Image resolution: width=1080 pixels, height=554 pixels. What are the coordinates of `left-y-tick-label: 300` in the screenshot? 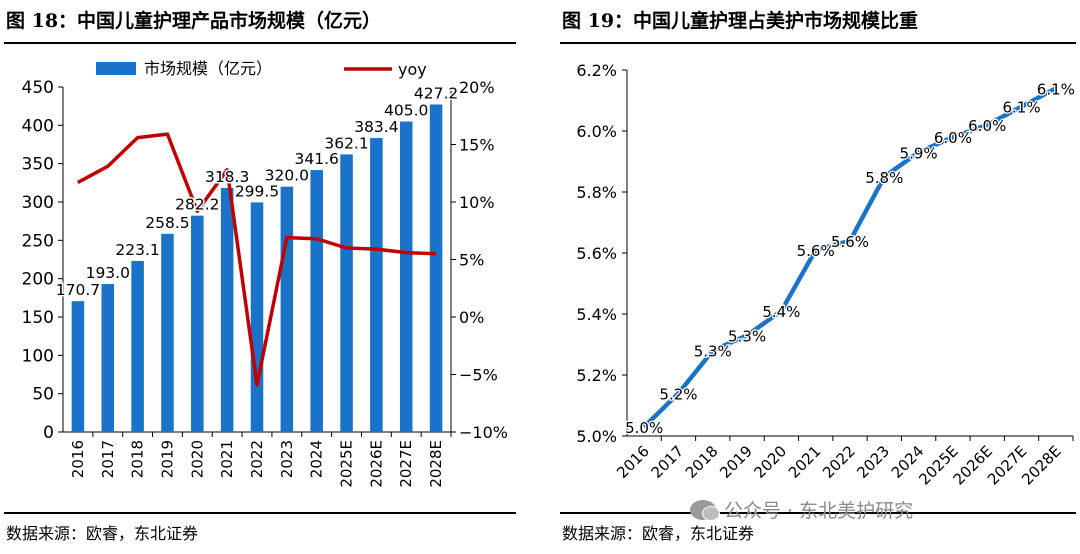 It's located at (38, 203).